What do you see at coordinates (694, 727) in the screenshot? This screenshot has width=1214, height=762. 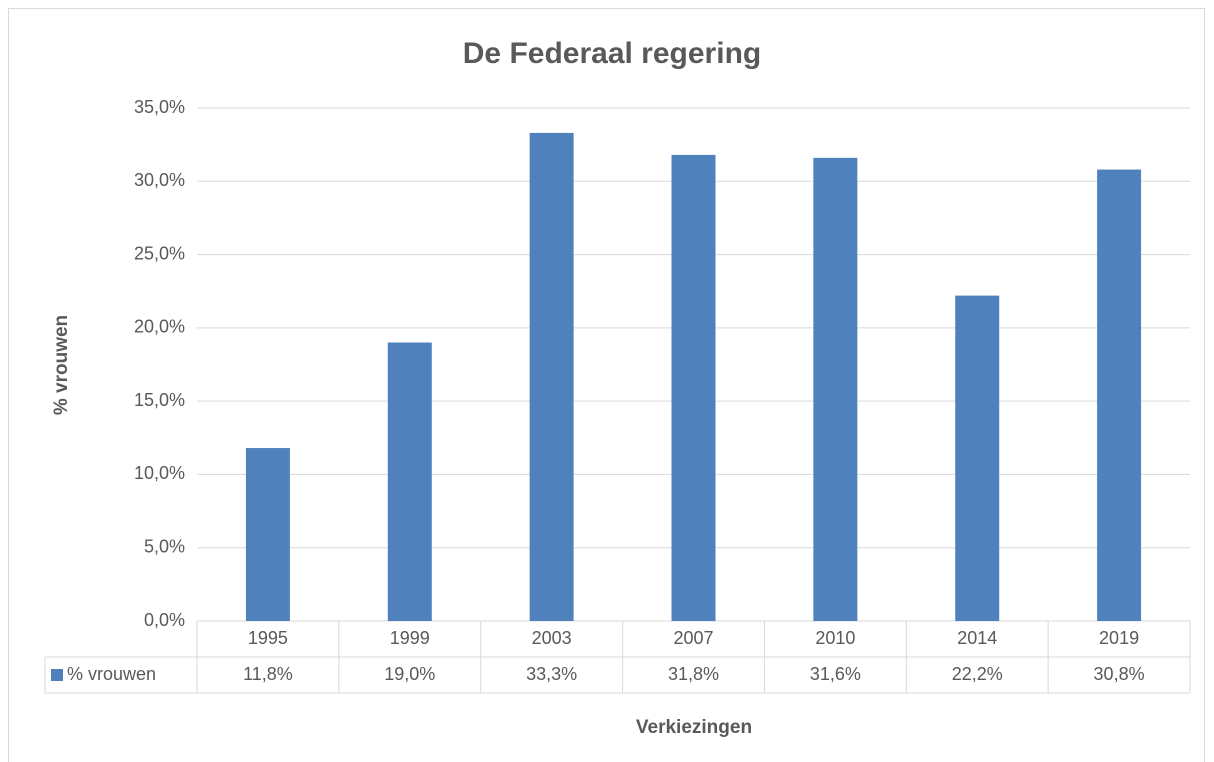 I see `x-axis-title: Verkiezingen` at bounding box center [694, 727].